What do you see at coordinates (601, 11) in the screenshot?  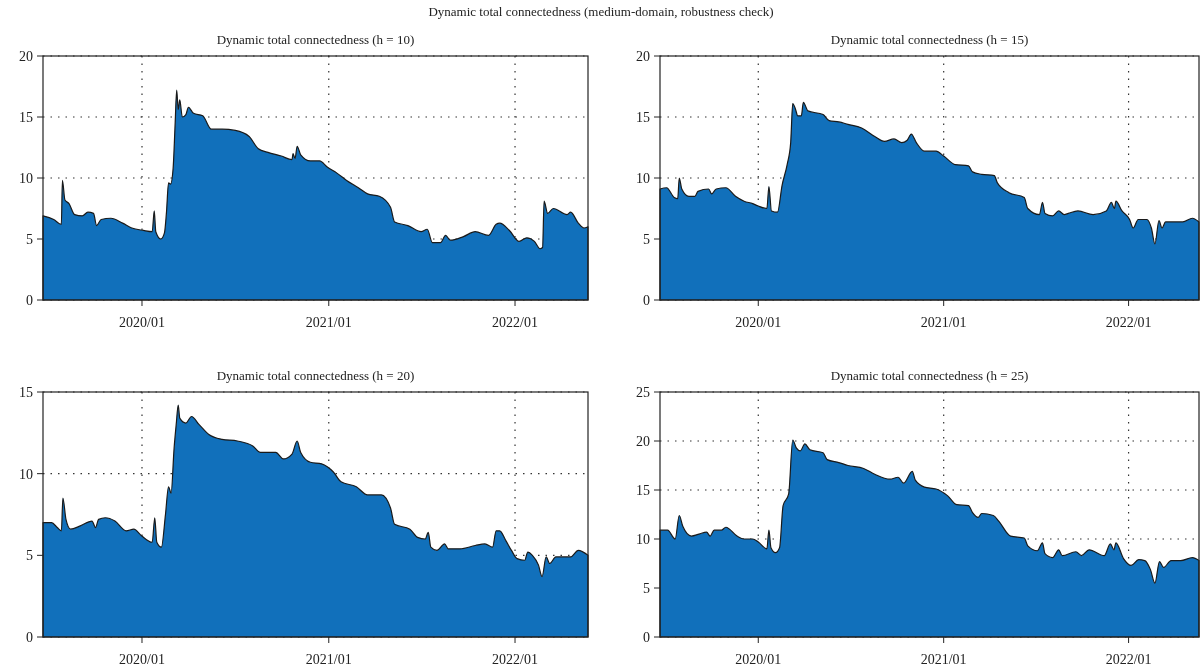 I see `text: Dynamic total connectedness (medium-domain, robustness check)` at bounding box center [601, 11].